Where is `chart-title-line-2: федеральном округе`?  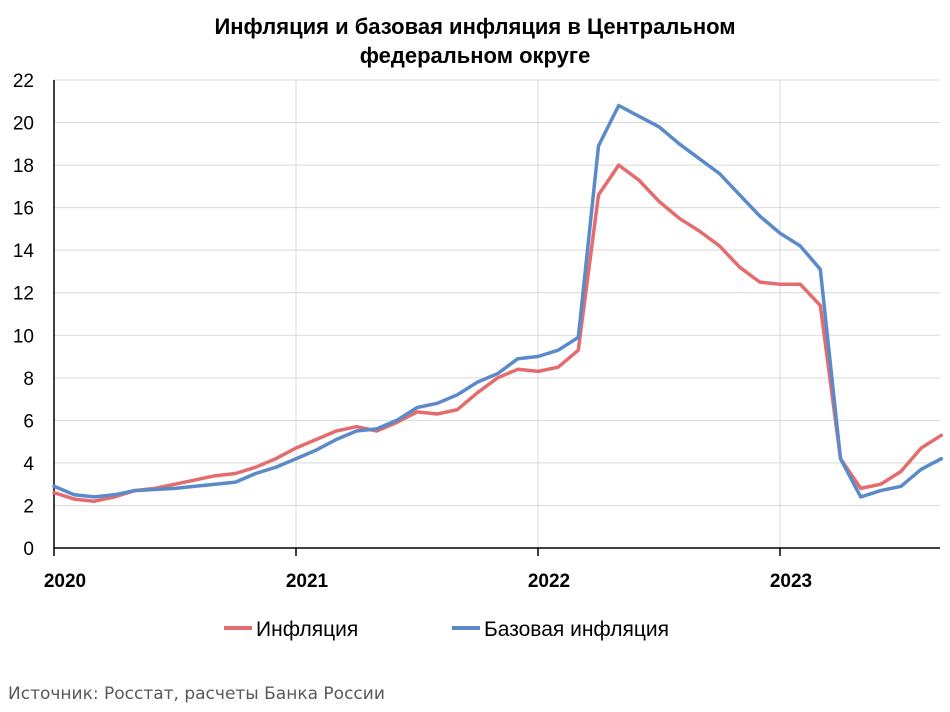 chart-title-line-2: федеральном округе is located at coordinates (475, 55).